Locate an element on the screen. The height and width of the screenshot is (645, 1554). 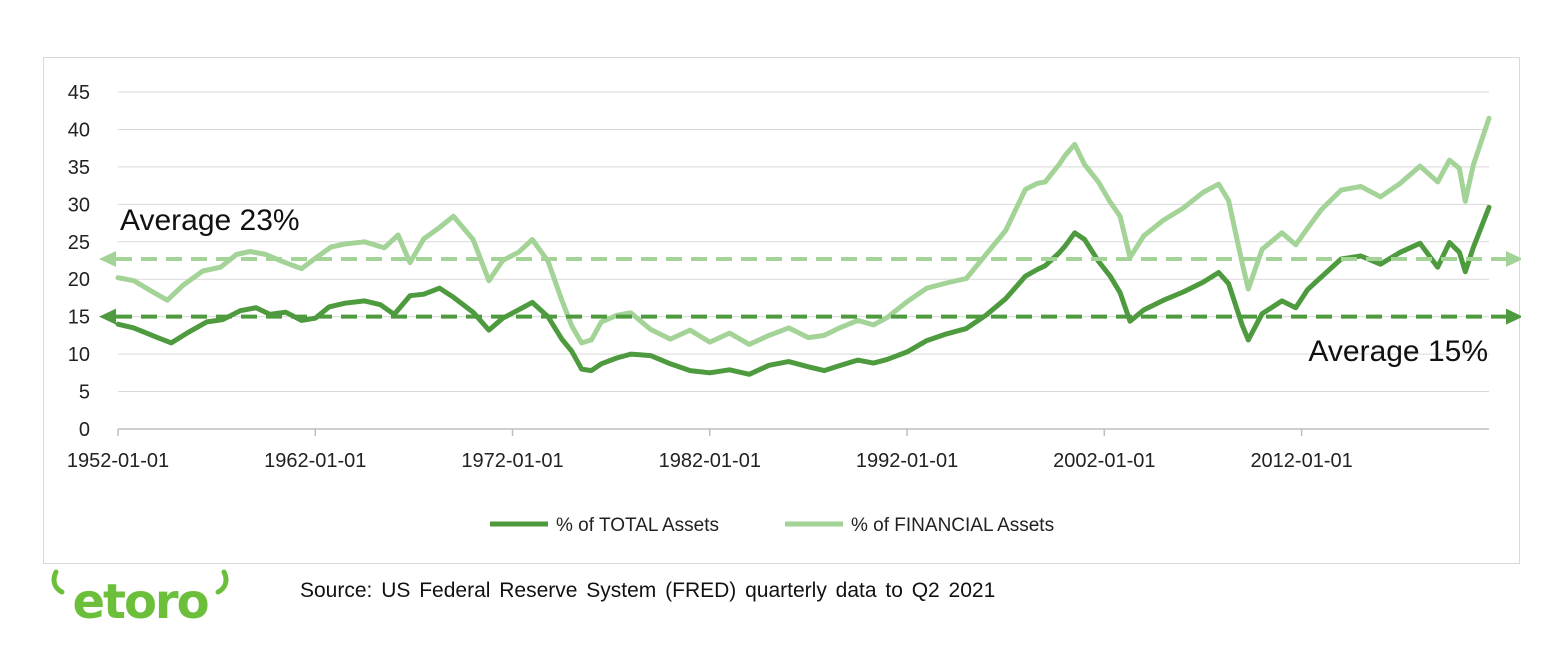
x-tick-label: 2012-01-01 is located at coordinates (1301, 461).